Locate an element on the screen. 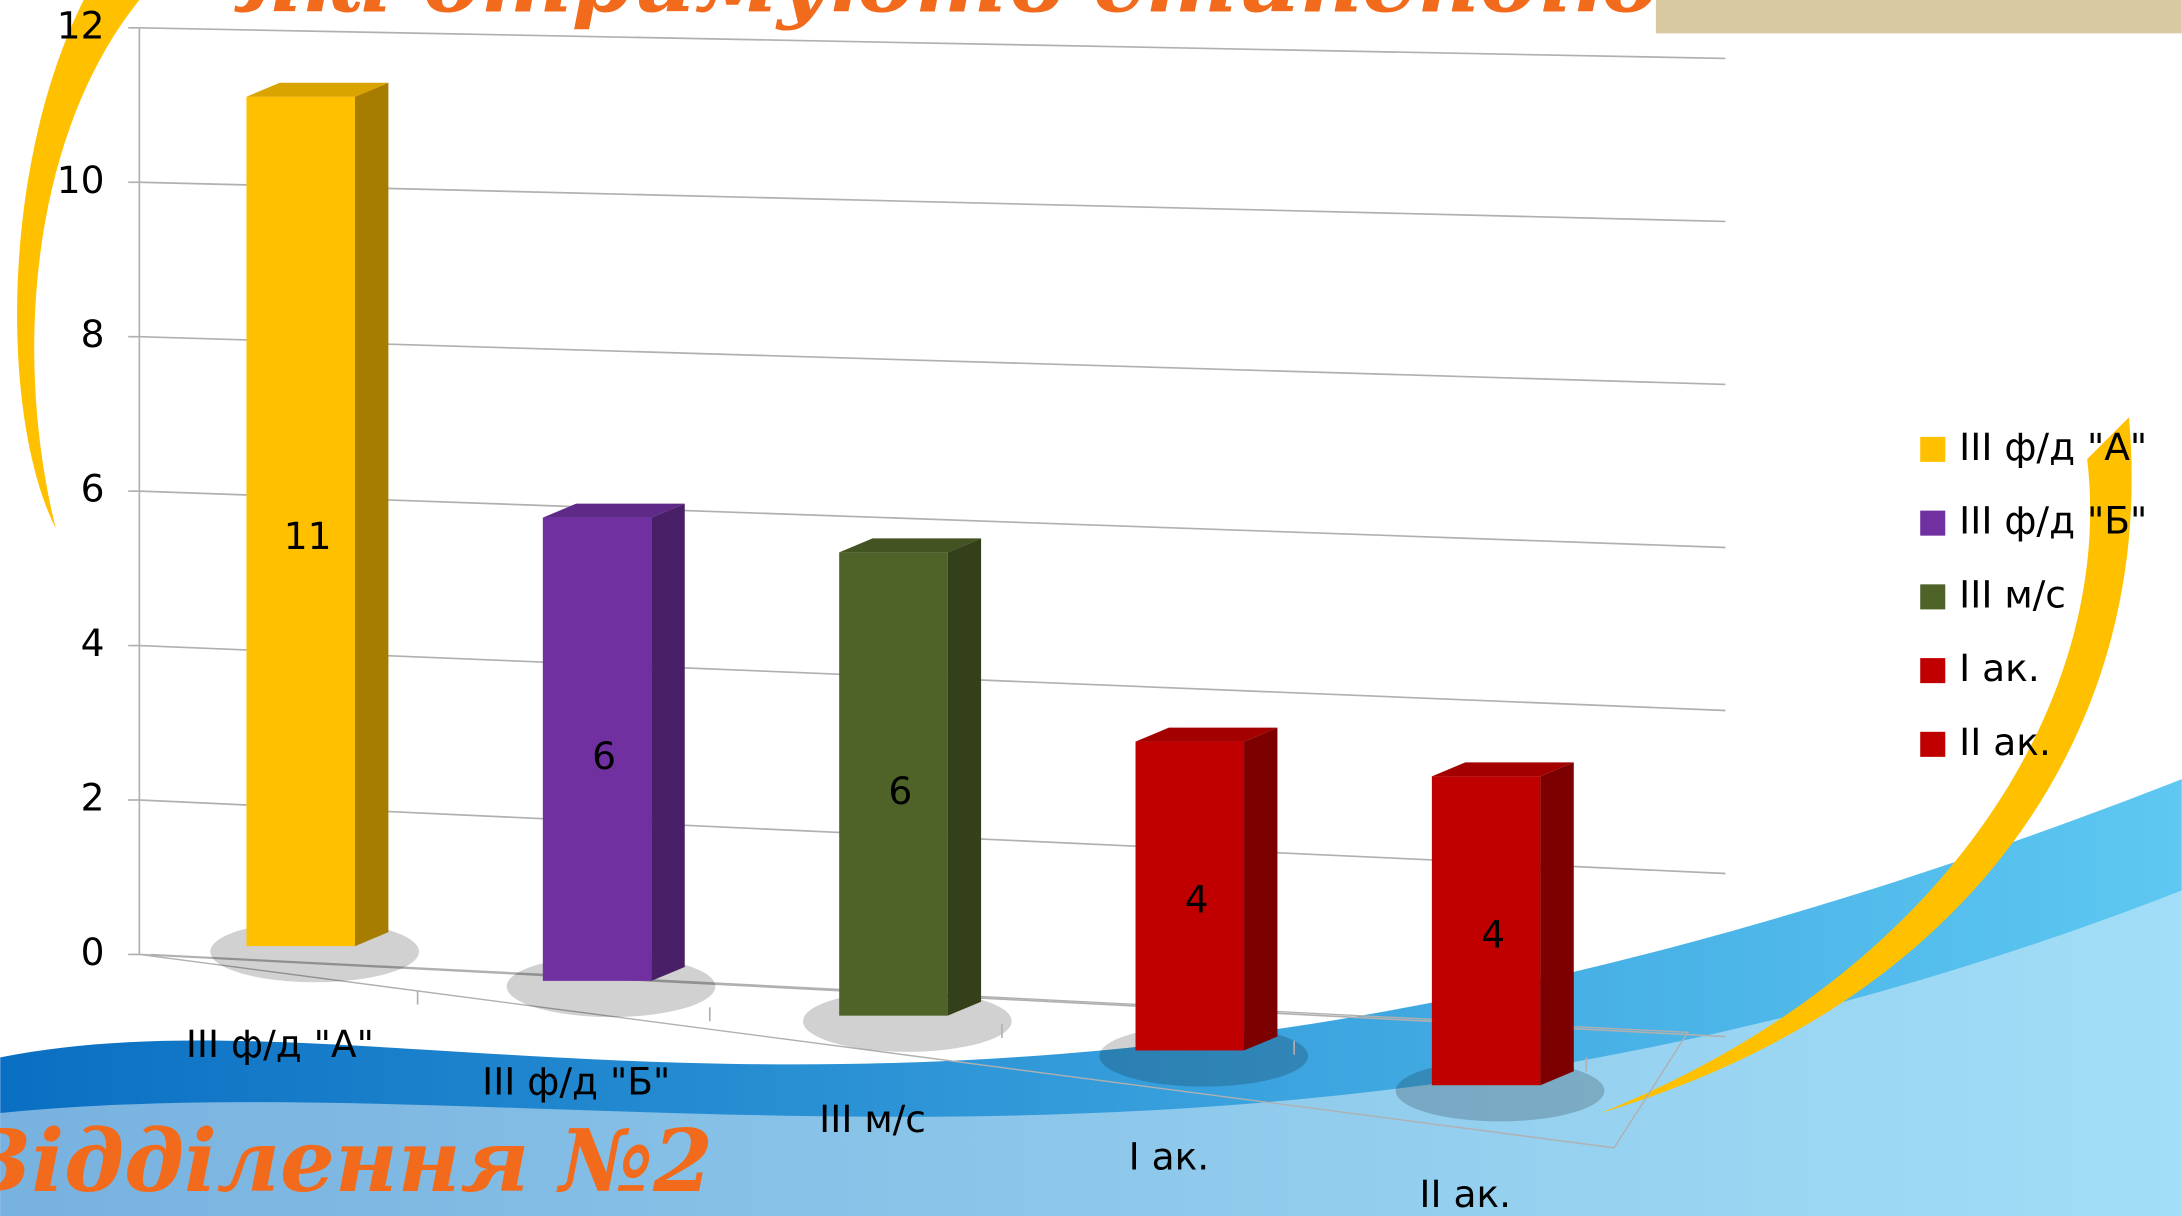  value-label: 11 is located at coordinates (308, 536).